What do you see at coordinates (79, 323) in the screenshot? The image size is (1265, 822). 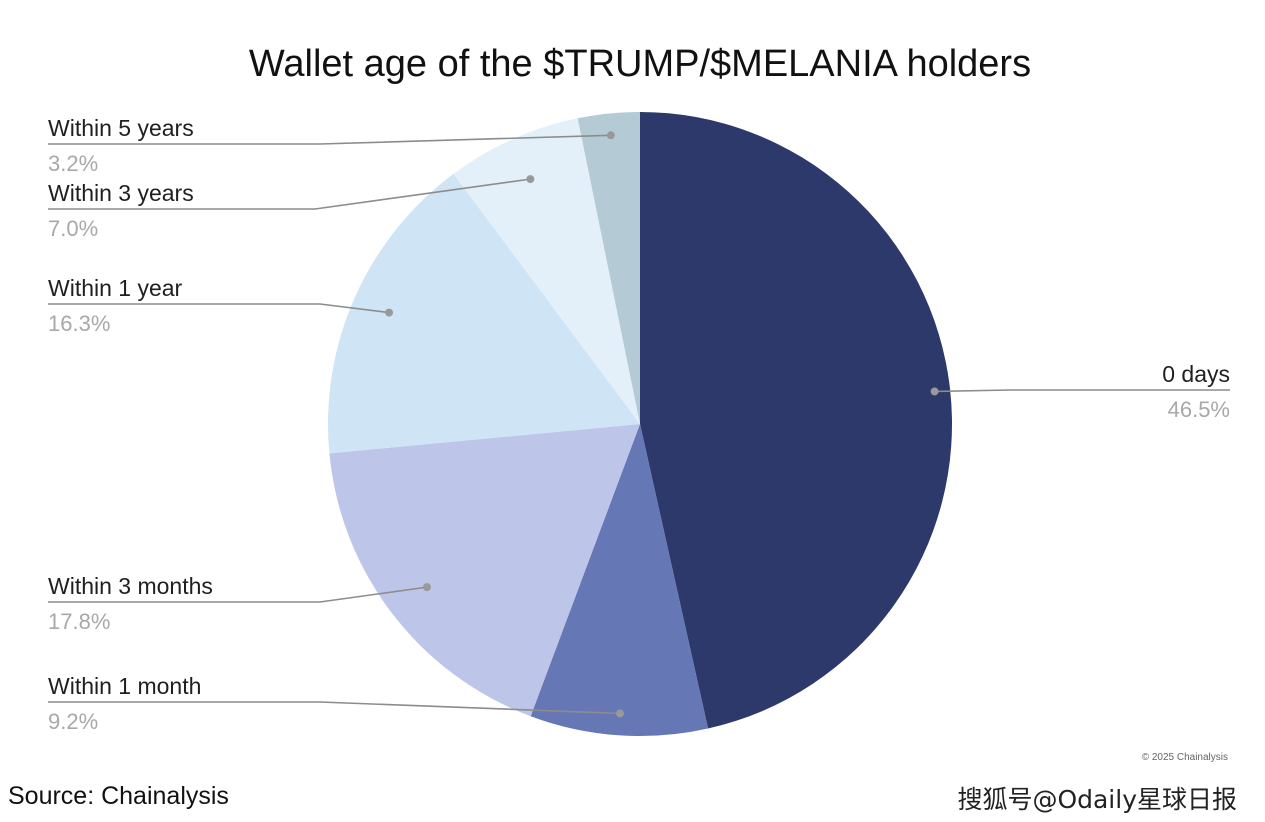 I see `slice-value-within-1-year: 16.3%` at bounding box center [79, 323].